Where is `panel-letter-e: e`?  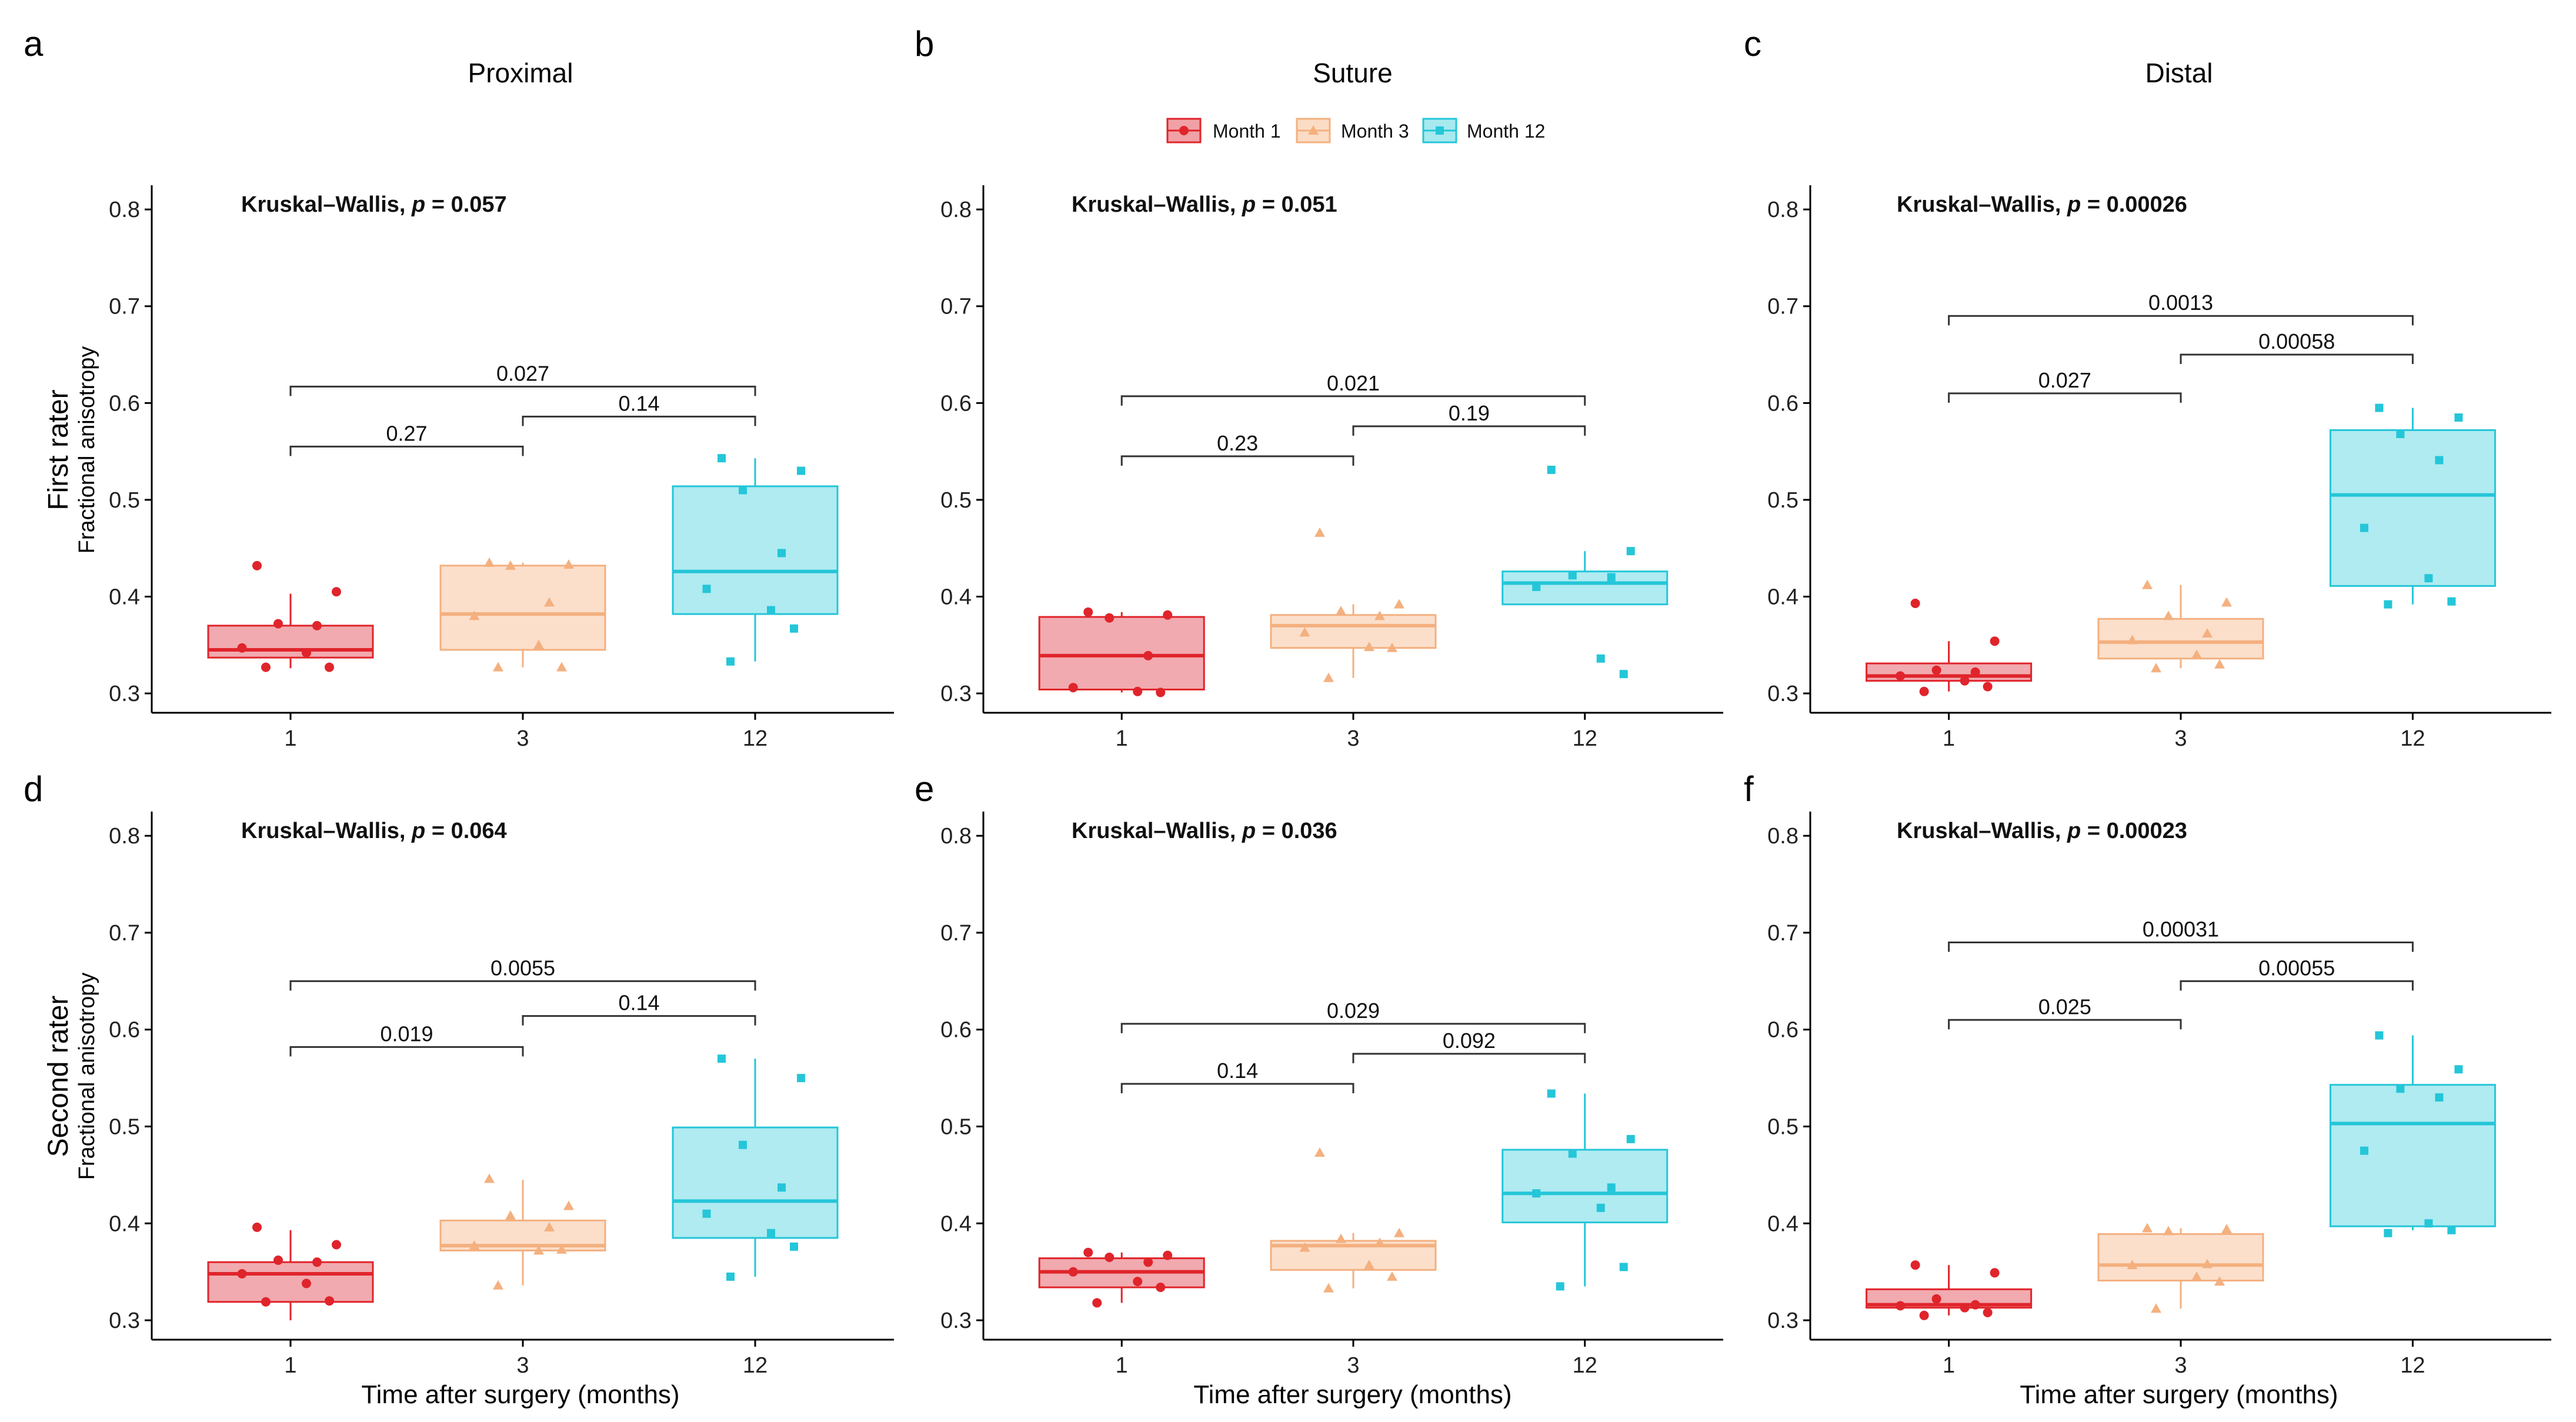
panel-letter-e: e is located at coordinates (924, 789).